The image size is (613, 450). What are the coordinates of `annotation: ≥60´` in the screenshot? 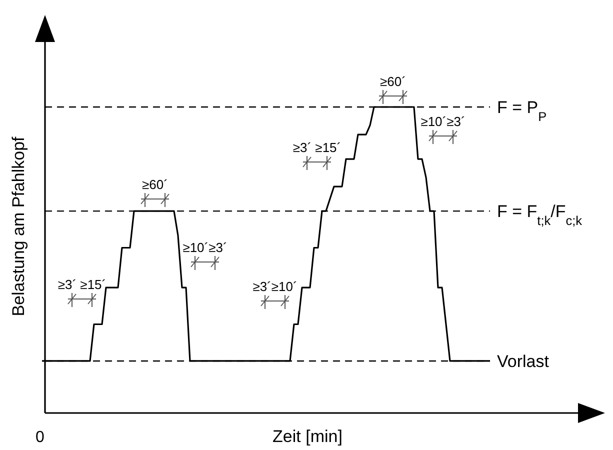 It's located at (155, 184).